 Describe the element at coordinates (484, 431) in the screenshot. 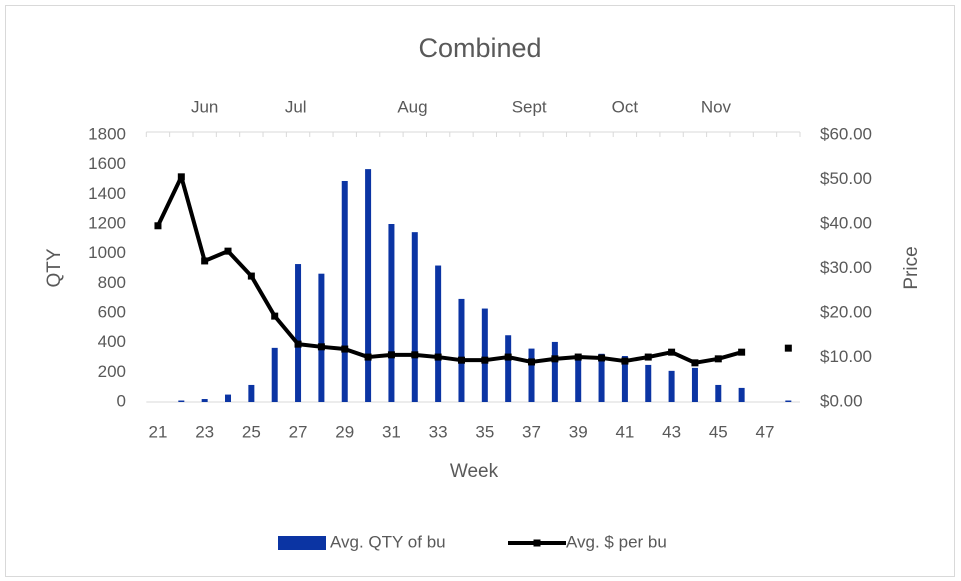

I see `x-tick-label: 35` at that location.